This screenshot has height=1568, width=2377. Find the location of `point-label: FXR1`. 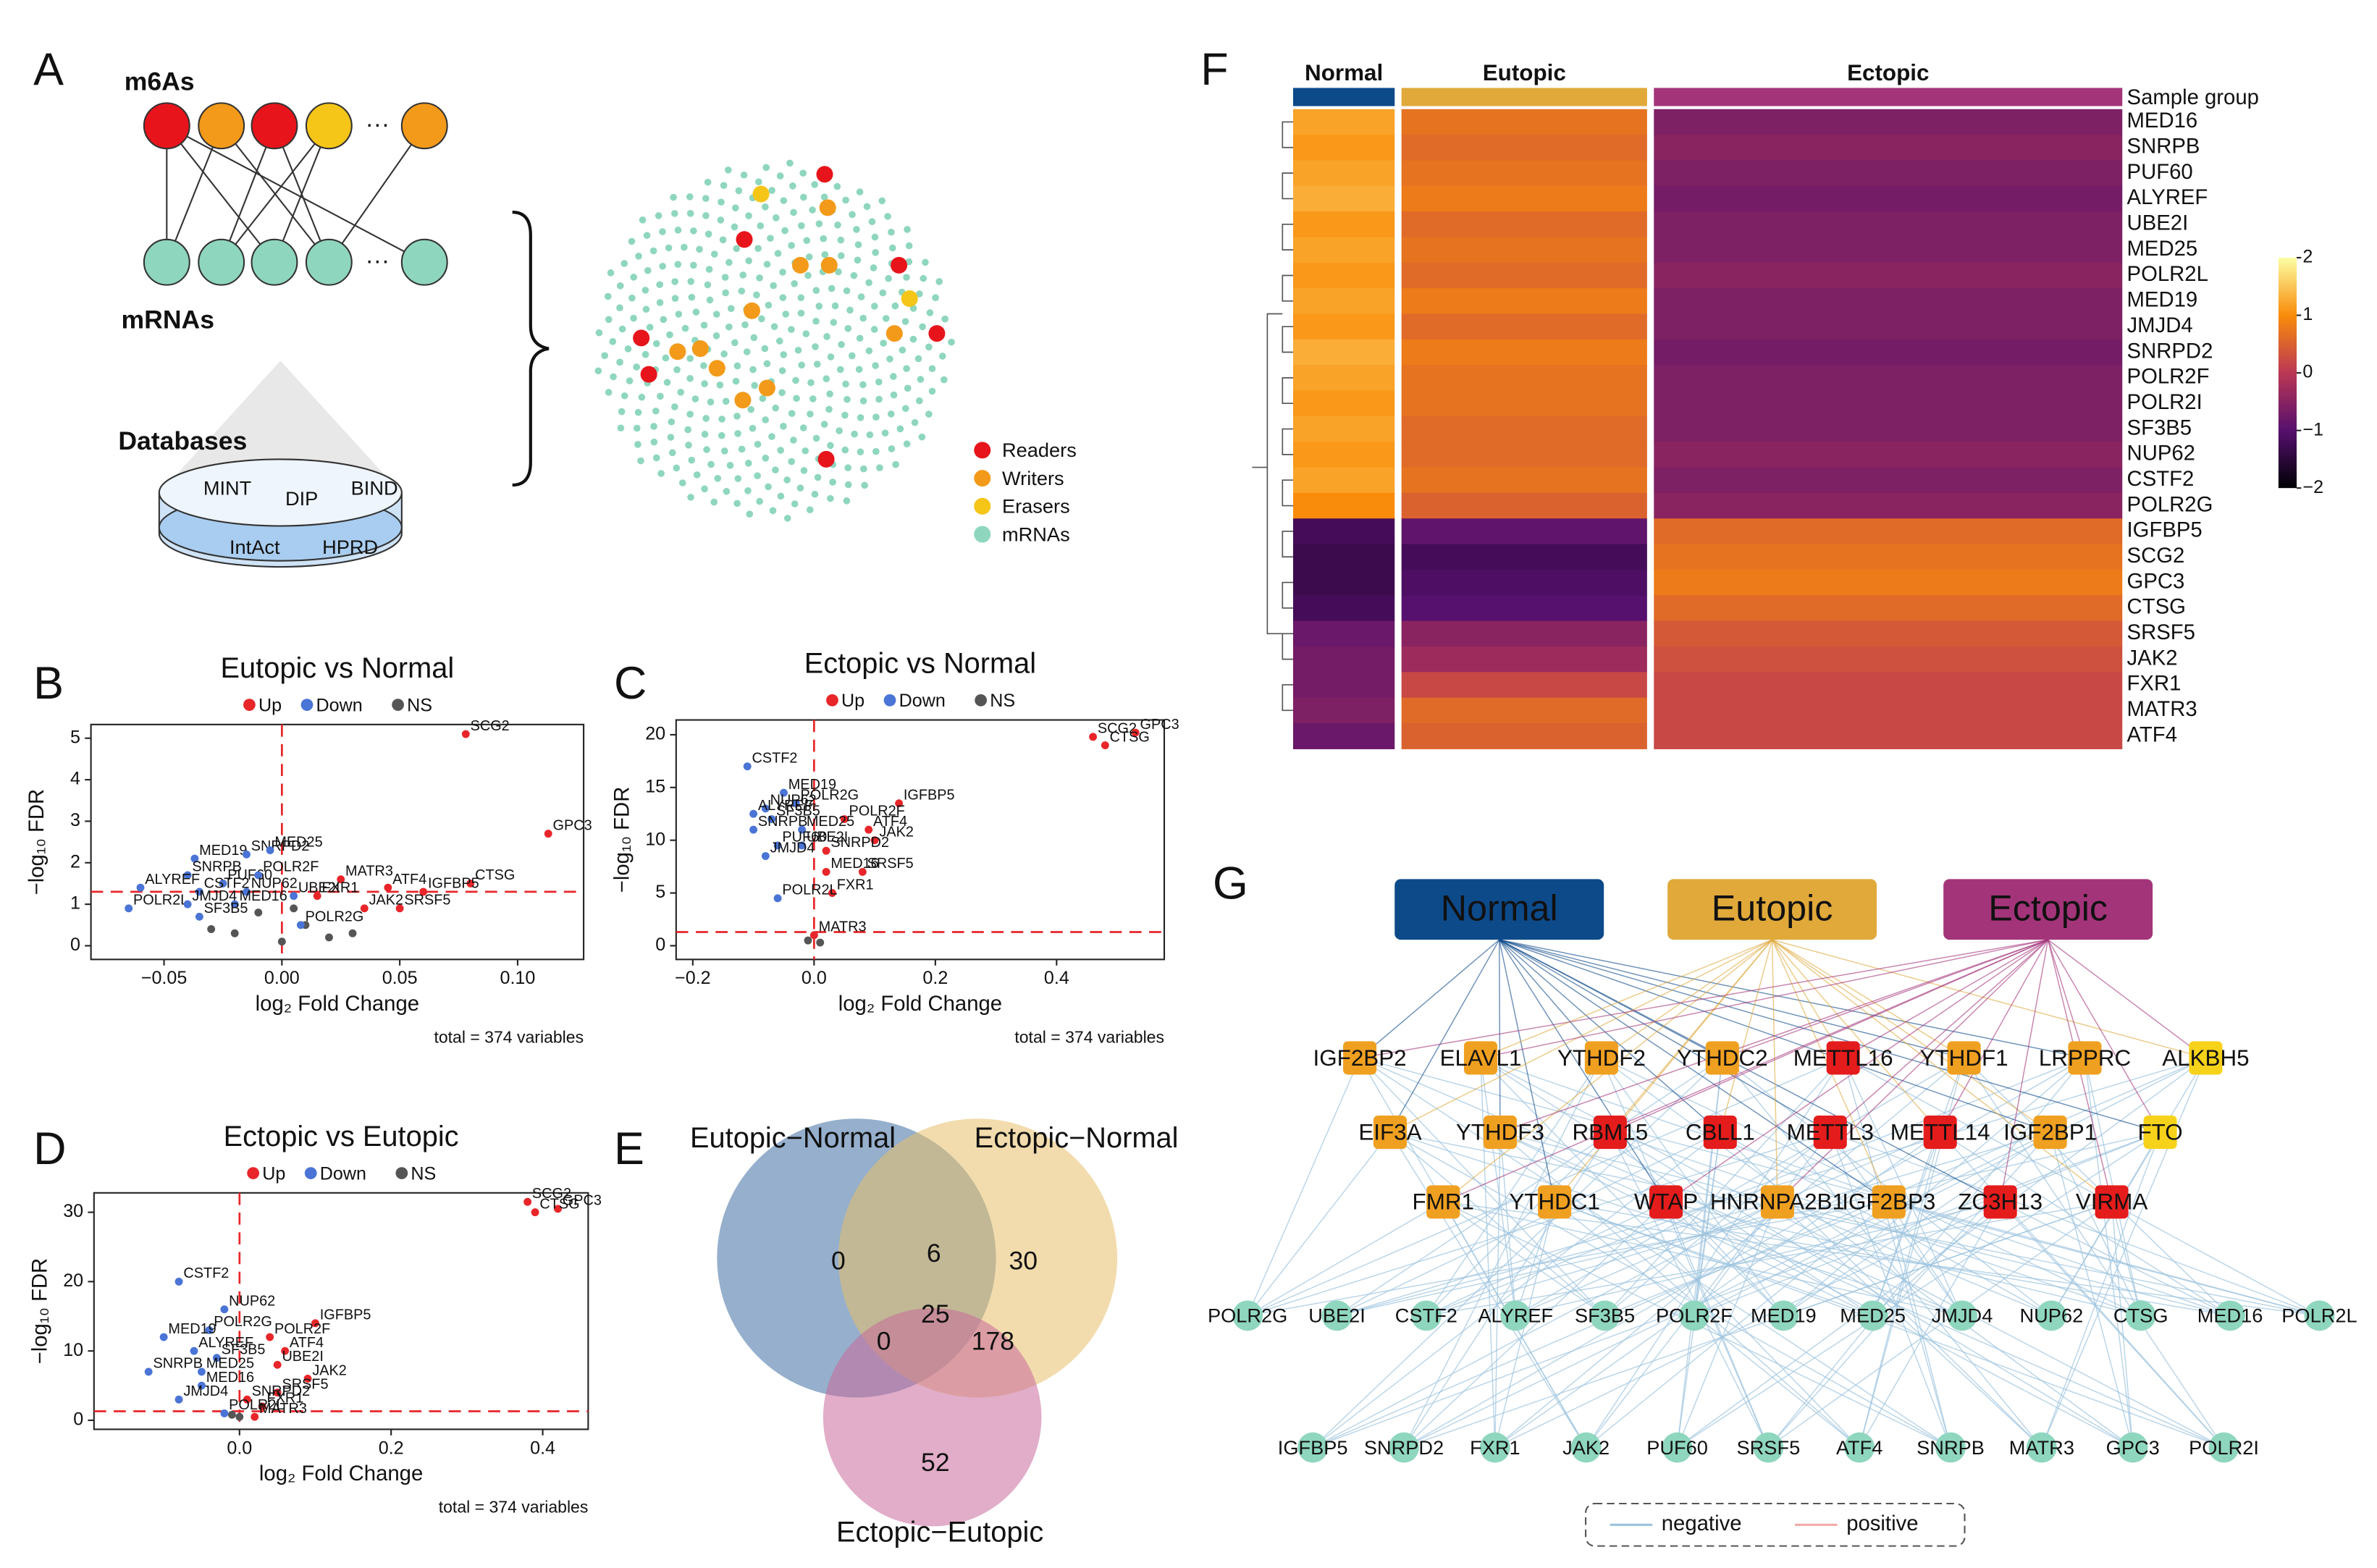

point-label: FXR1 is located at coordinates (285, 1399).